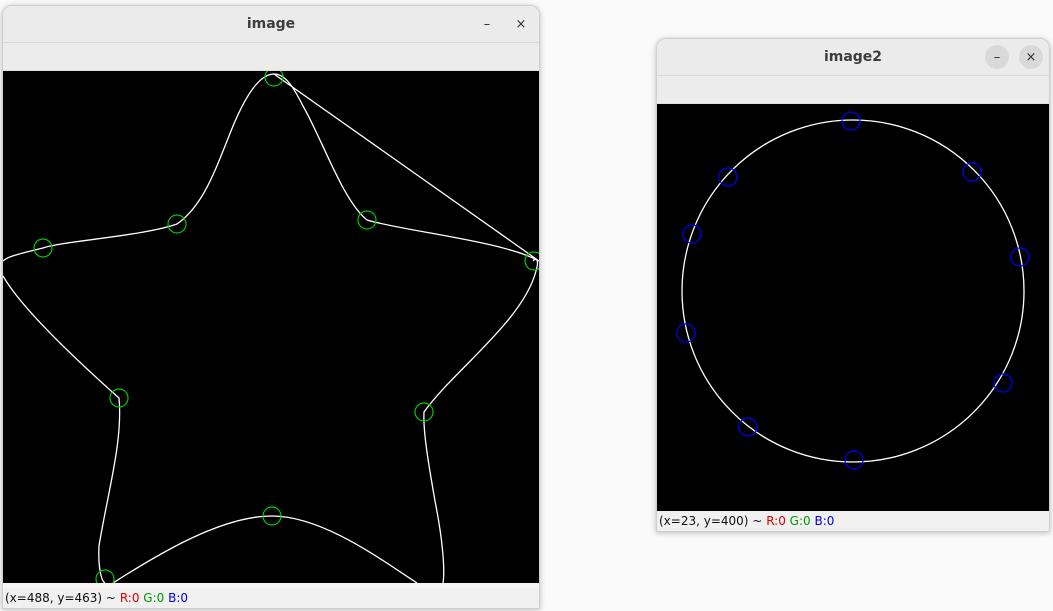  I want to click on status-bar: (x=488, y=463) ~ R:0 G:0 B:0, so click(271, 598).